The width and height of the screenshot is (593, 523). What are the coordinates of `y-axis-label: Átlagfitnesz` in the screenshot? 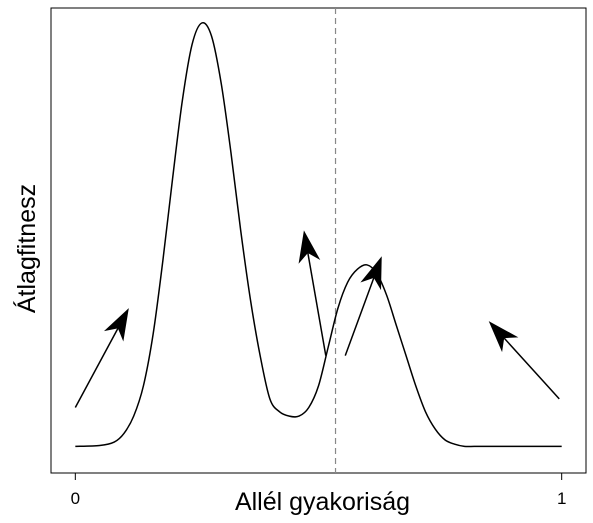 It's located at (26, 248).